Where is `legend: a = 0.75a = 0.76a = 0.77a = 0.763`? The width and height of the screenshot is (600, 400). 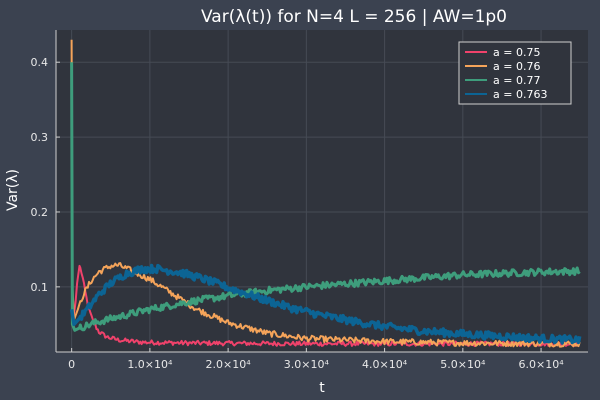 legend: a = 0.75a = 0.76a = 0.77a = 0.763 is located at coordinates (515, 73).